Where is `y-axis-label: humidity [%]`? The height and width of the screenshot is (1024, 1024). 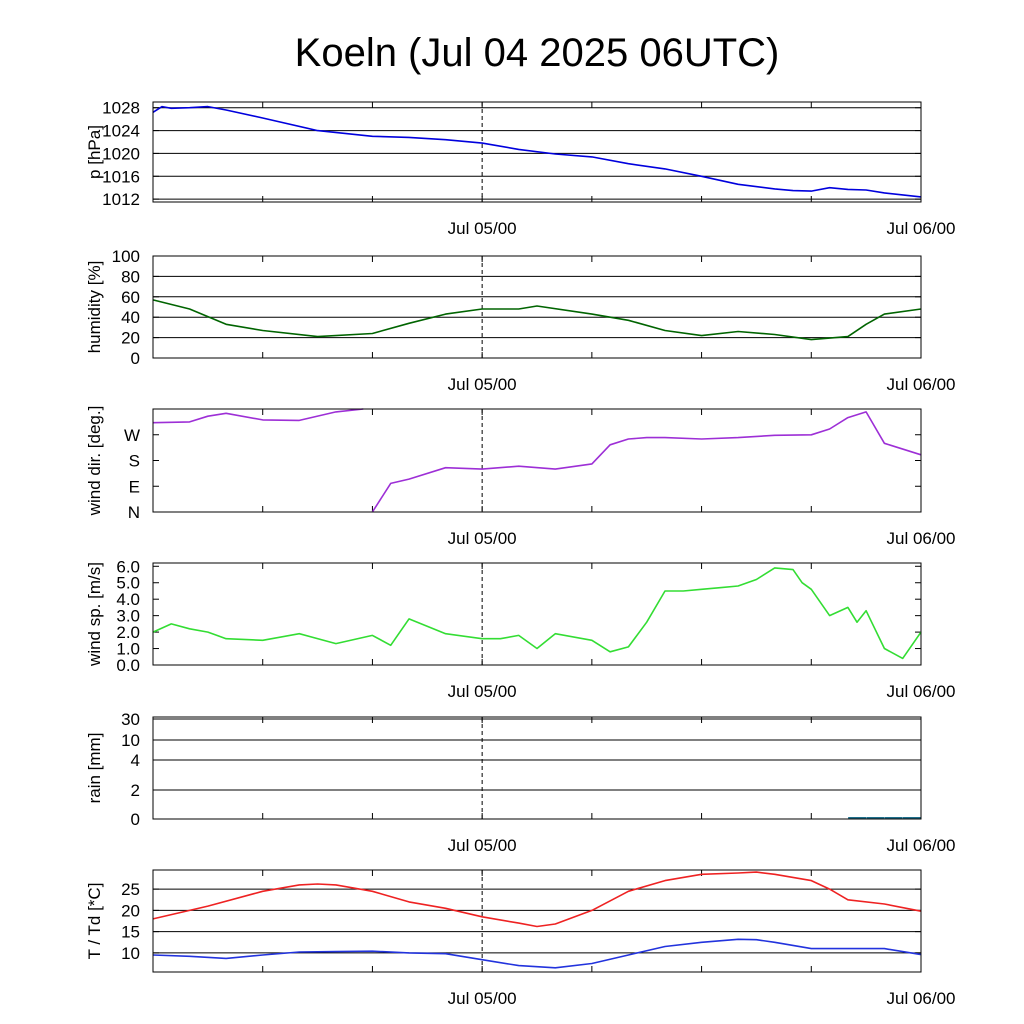
y-axis-label: humidity [%] is located at coordinates (94, 307).